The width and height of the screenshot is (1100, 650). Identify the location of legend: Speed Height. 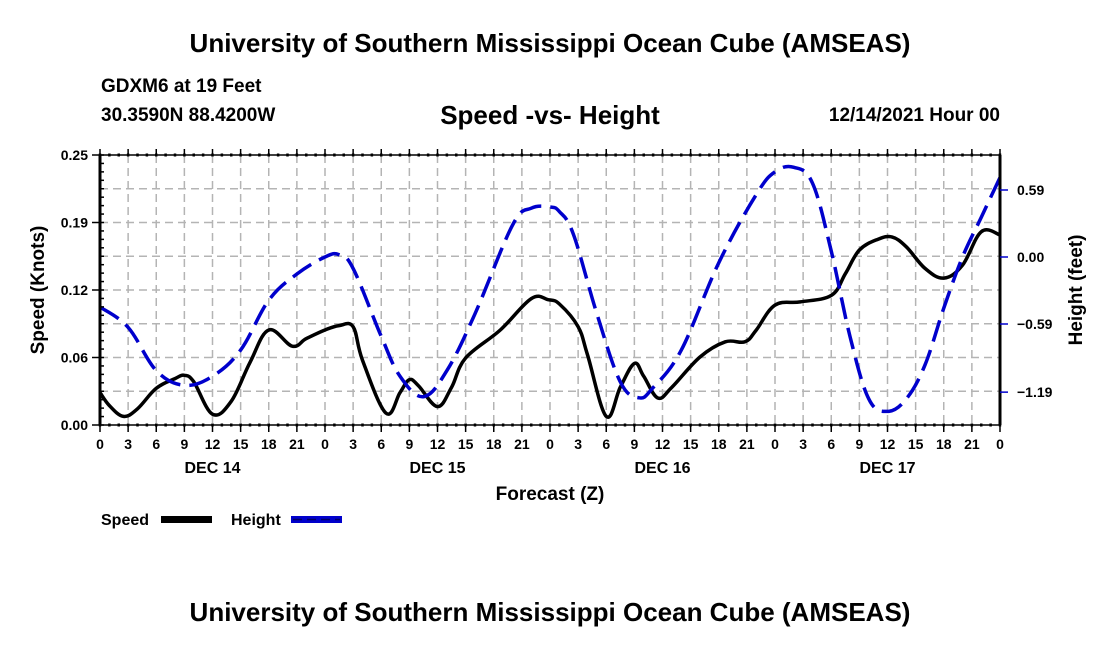
(221, 520).